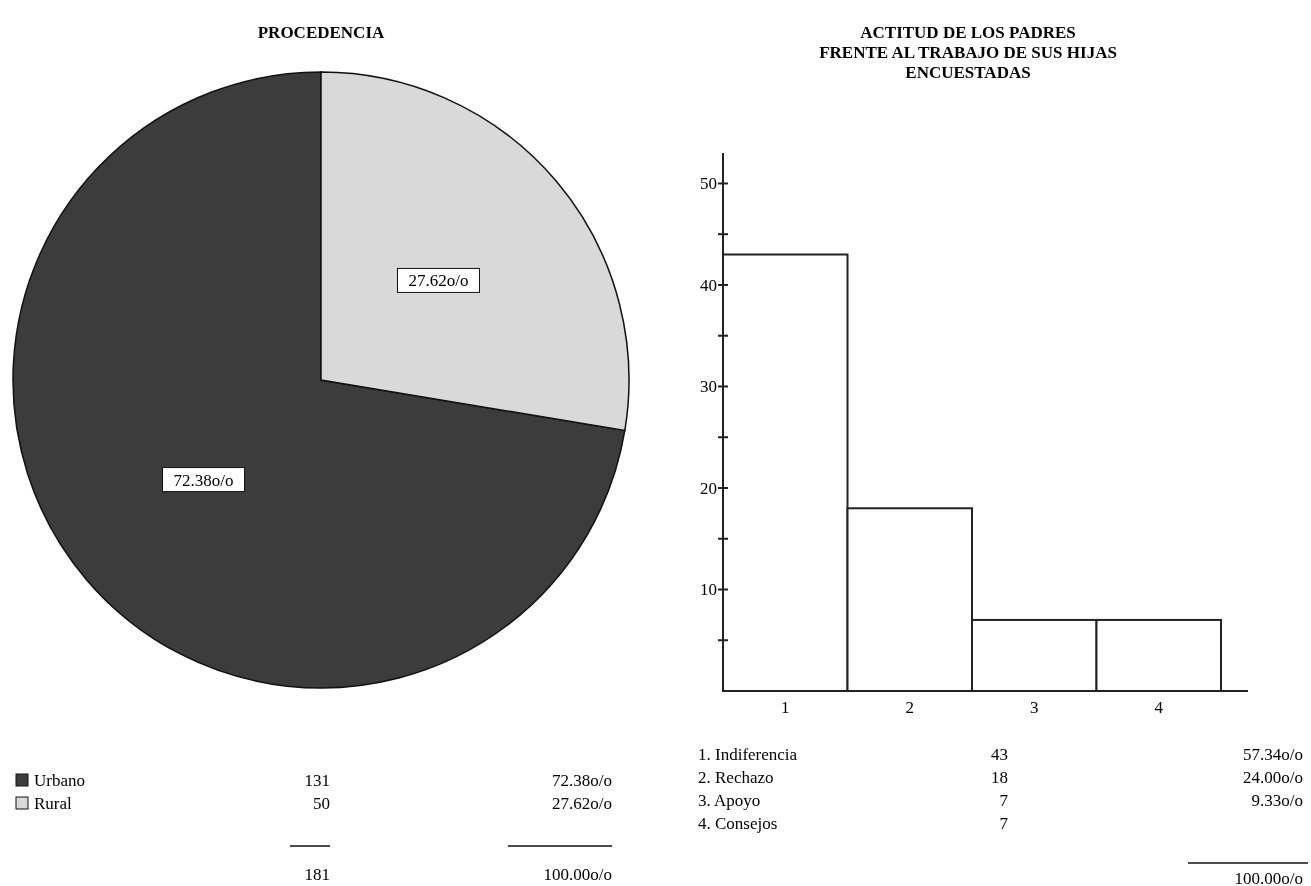 The width and height of the screenshot is (1311, 886). Describe the element at coordinates (582, 780) in the screenshot. I see `text: 72.38o/o` at that location.